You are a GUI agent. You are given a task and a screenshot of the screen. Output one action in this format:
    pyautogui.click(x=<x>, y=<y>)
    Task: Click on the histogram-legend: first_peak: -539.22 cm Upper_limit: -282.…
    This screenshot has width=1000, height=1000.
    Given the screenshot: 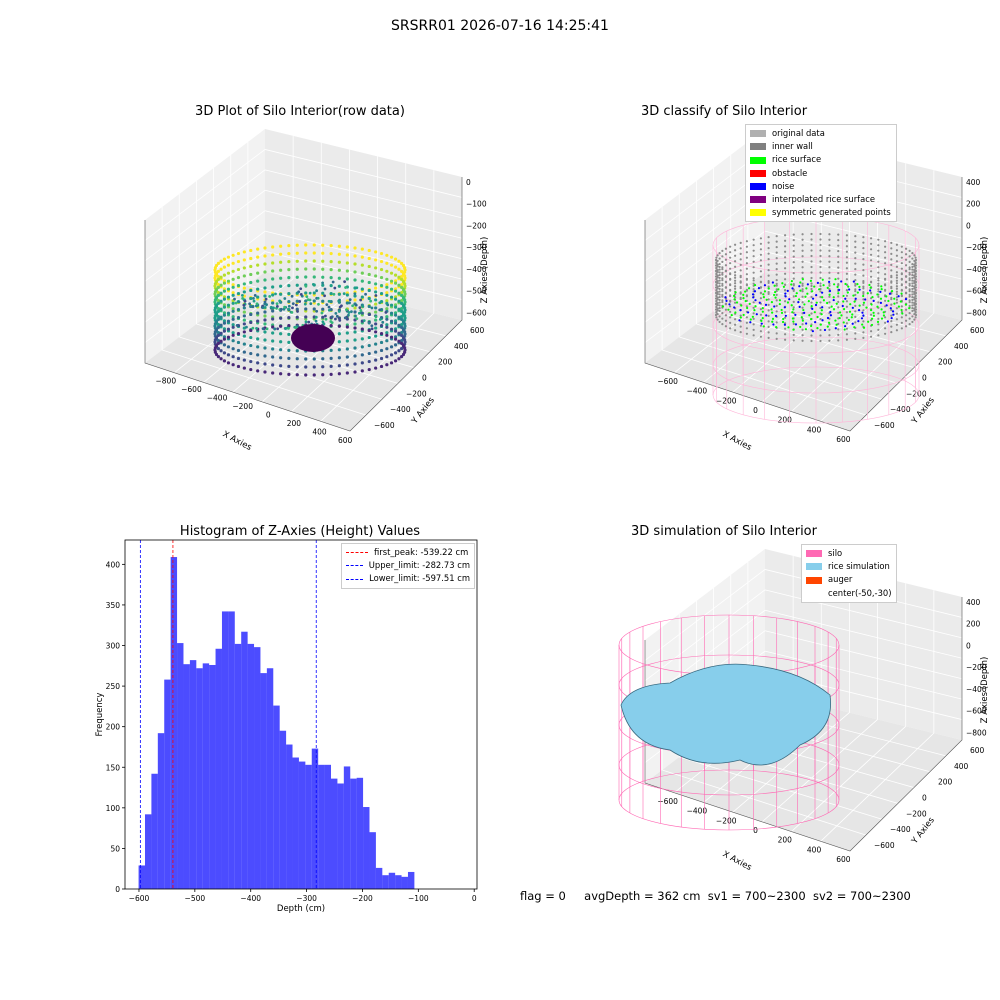 What is the action you would take?
    pyautogui.click(x=408, y=566)
    